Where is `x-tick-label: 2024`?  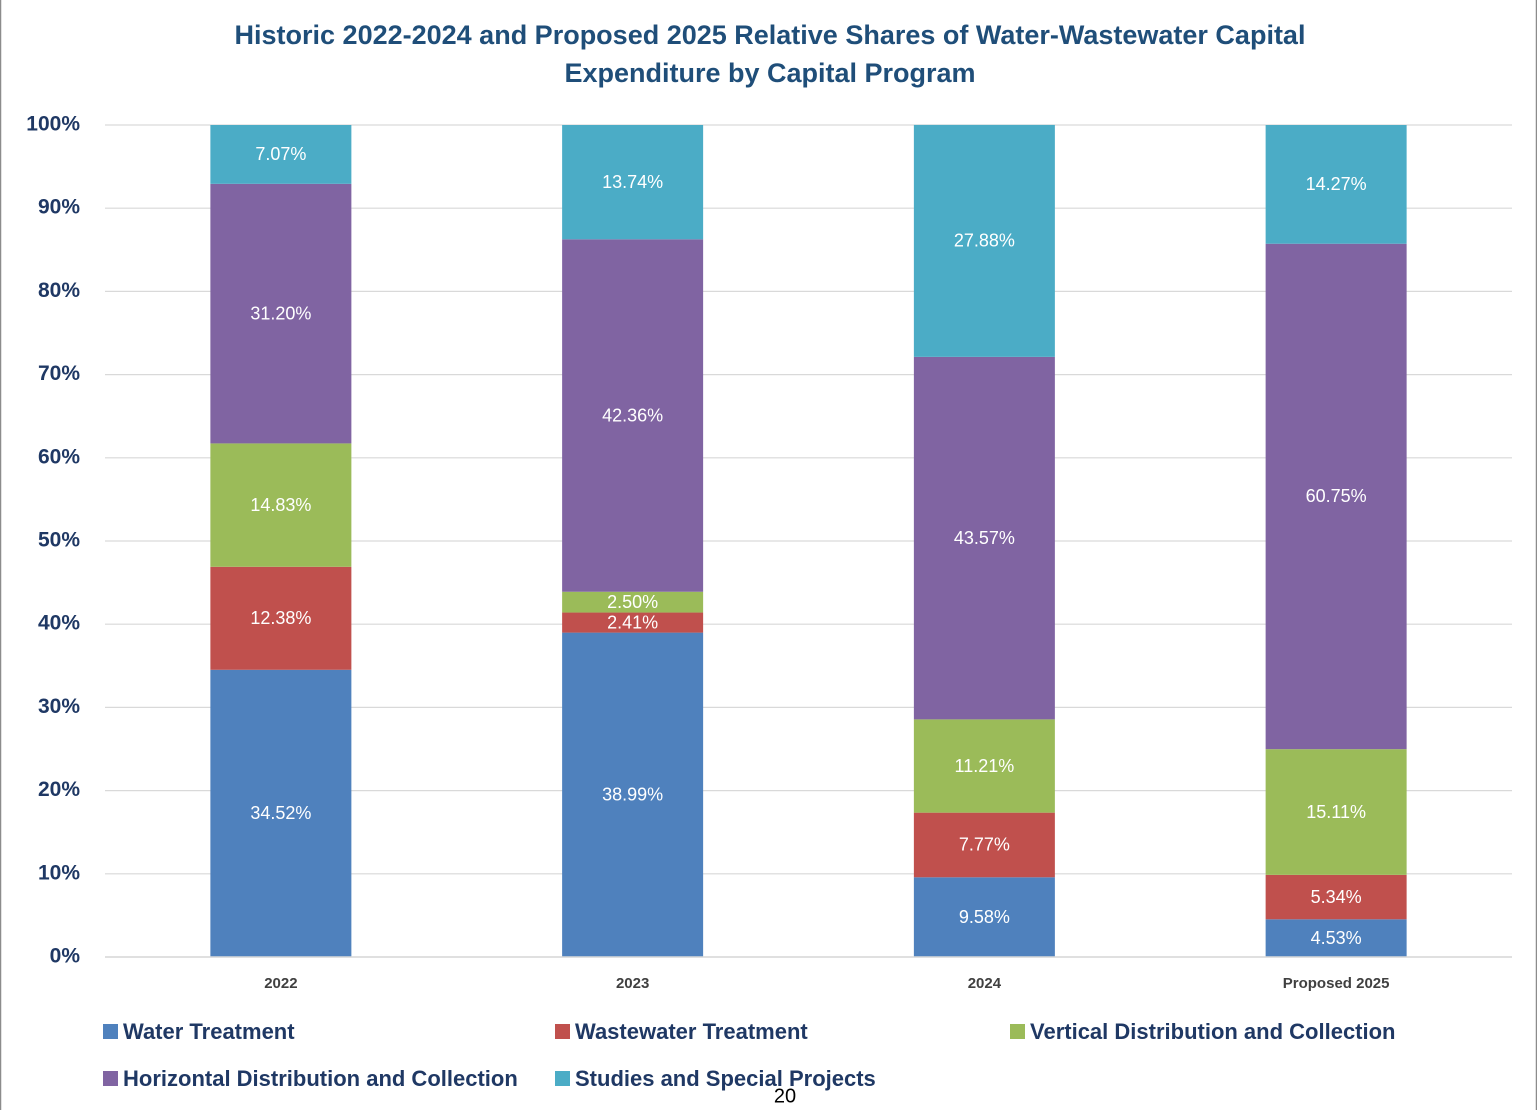
x-tick-label: 2024 is located at coordinates (985, 983).